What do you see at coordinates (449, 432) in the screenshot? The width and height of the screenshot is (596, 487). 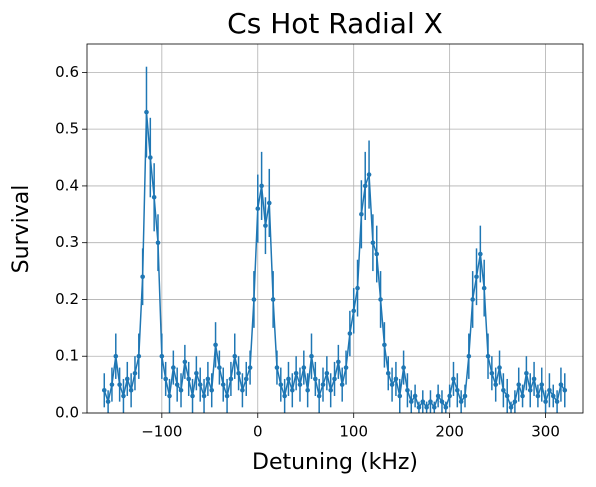 I see `x-tick-label: 200` at bounding box center [449, 432].